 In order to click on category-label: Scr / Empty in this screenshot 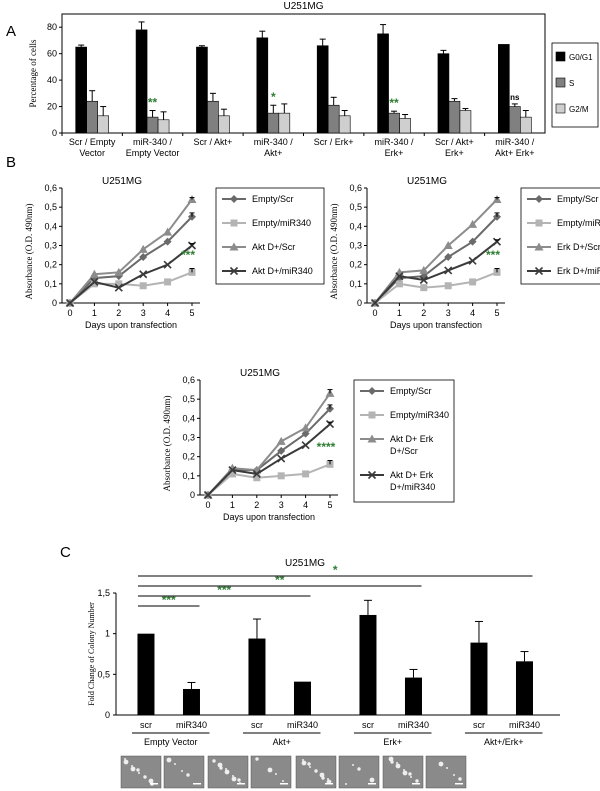, I will do `click(92, 142)`.